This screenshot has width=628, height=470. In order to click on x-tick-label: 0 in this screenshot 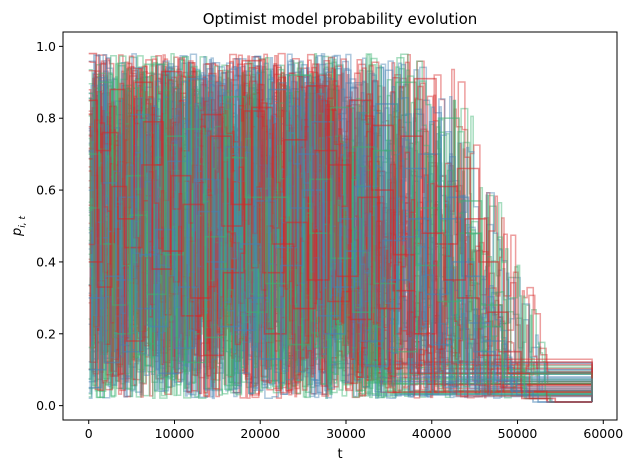, I will do `click(89, 433)`.